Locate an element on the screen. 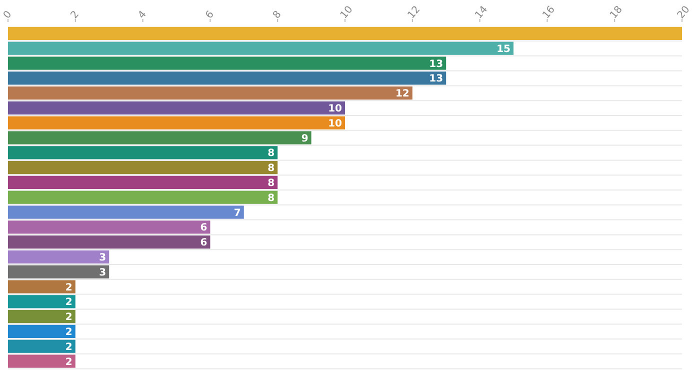 The height and width of the screenshot is (370, 700). x-tick-label: 14 is located at coordinates (481, 13).